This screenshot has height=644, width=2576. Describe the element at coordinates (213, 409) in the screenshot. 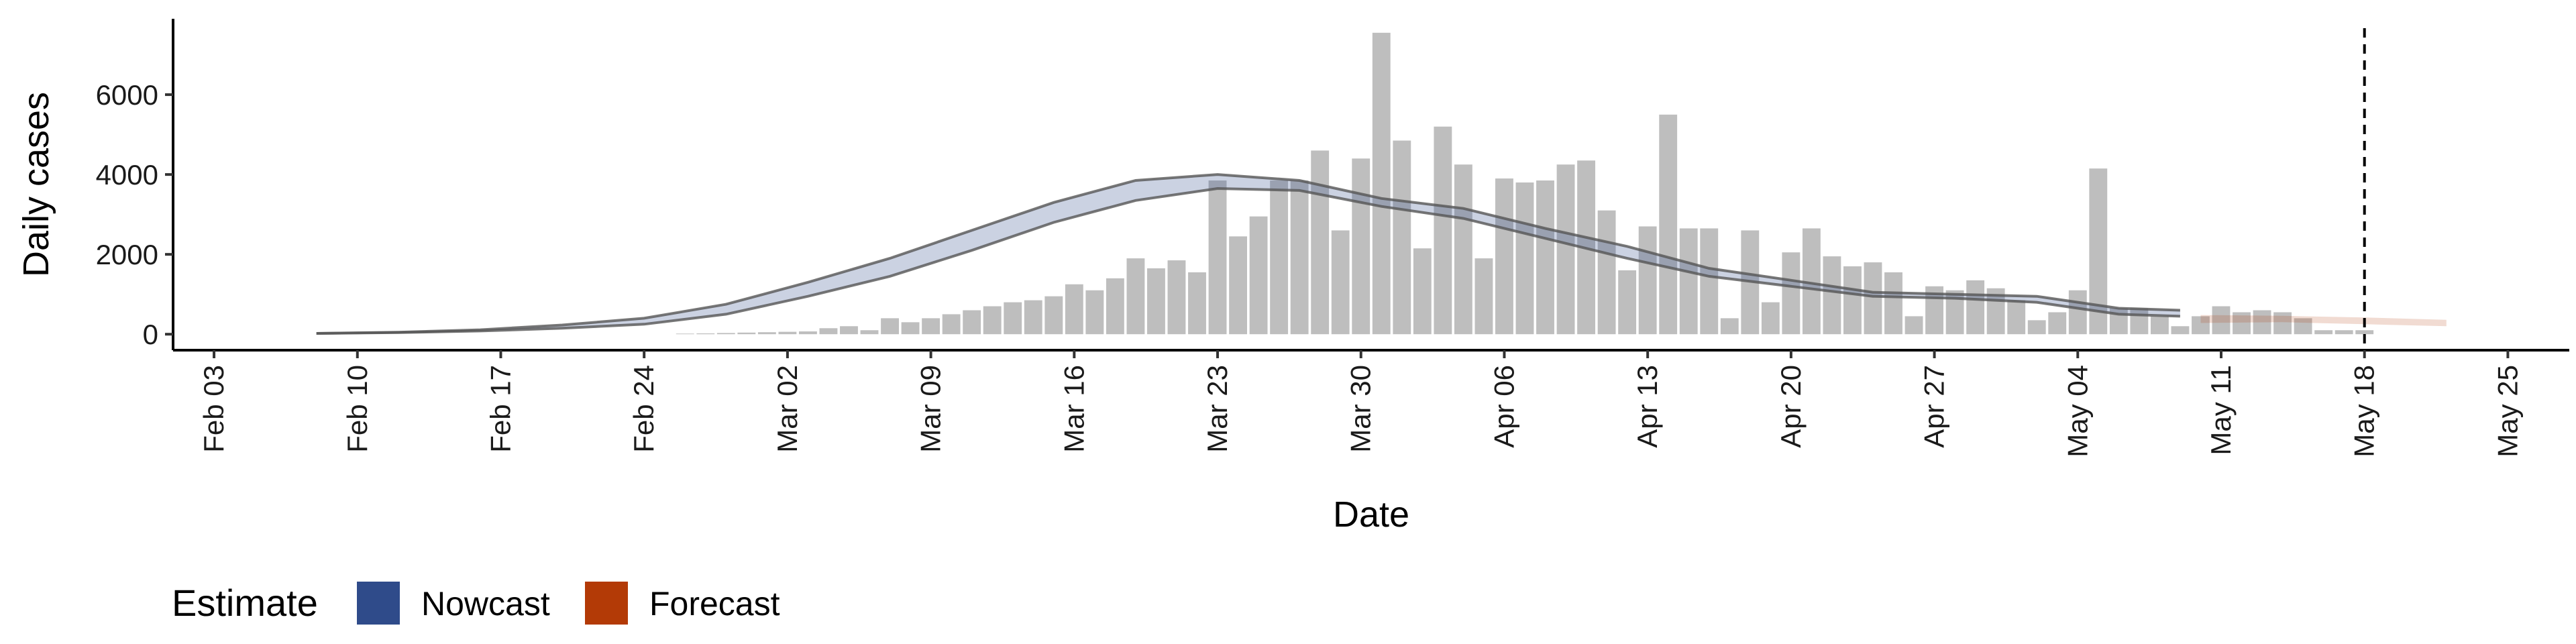

I see `x-tick-label: Feb 03` at that location.